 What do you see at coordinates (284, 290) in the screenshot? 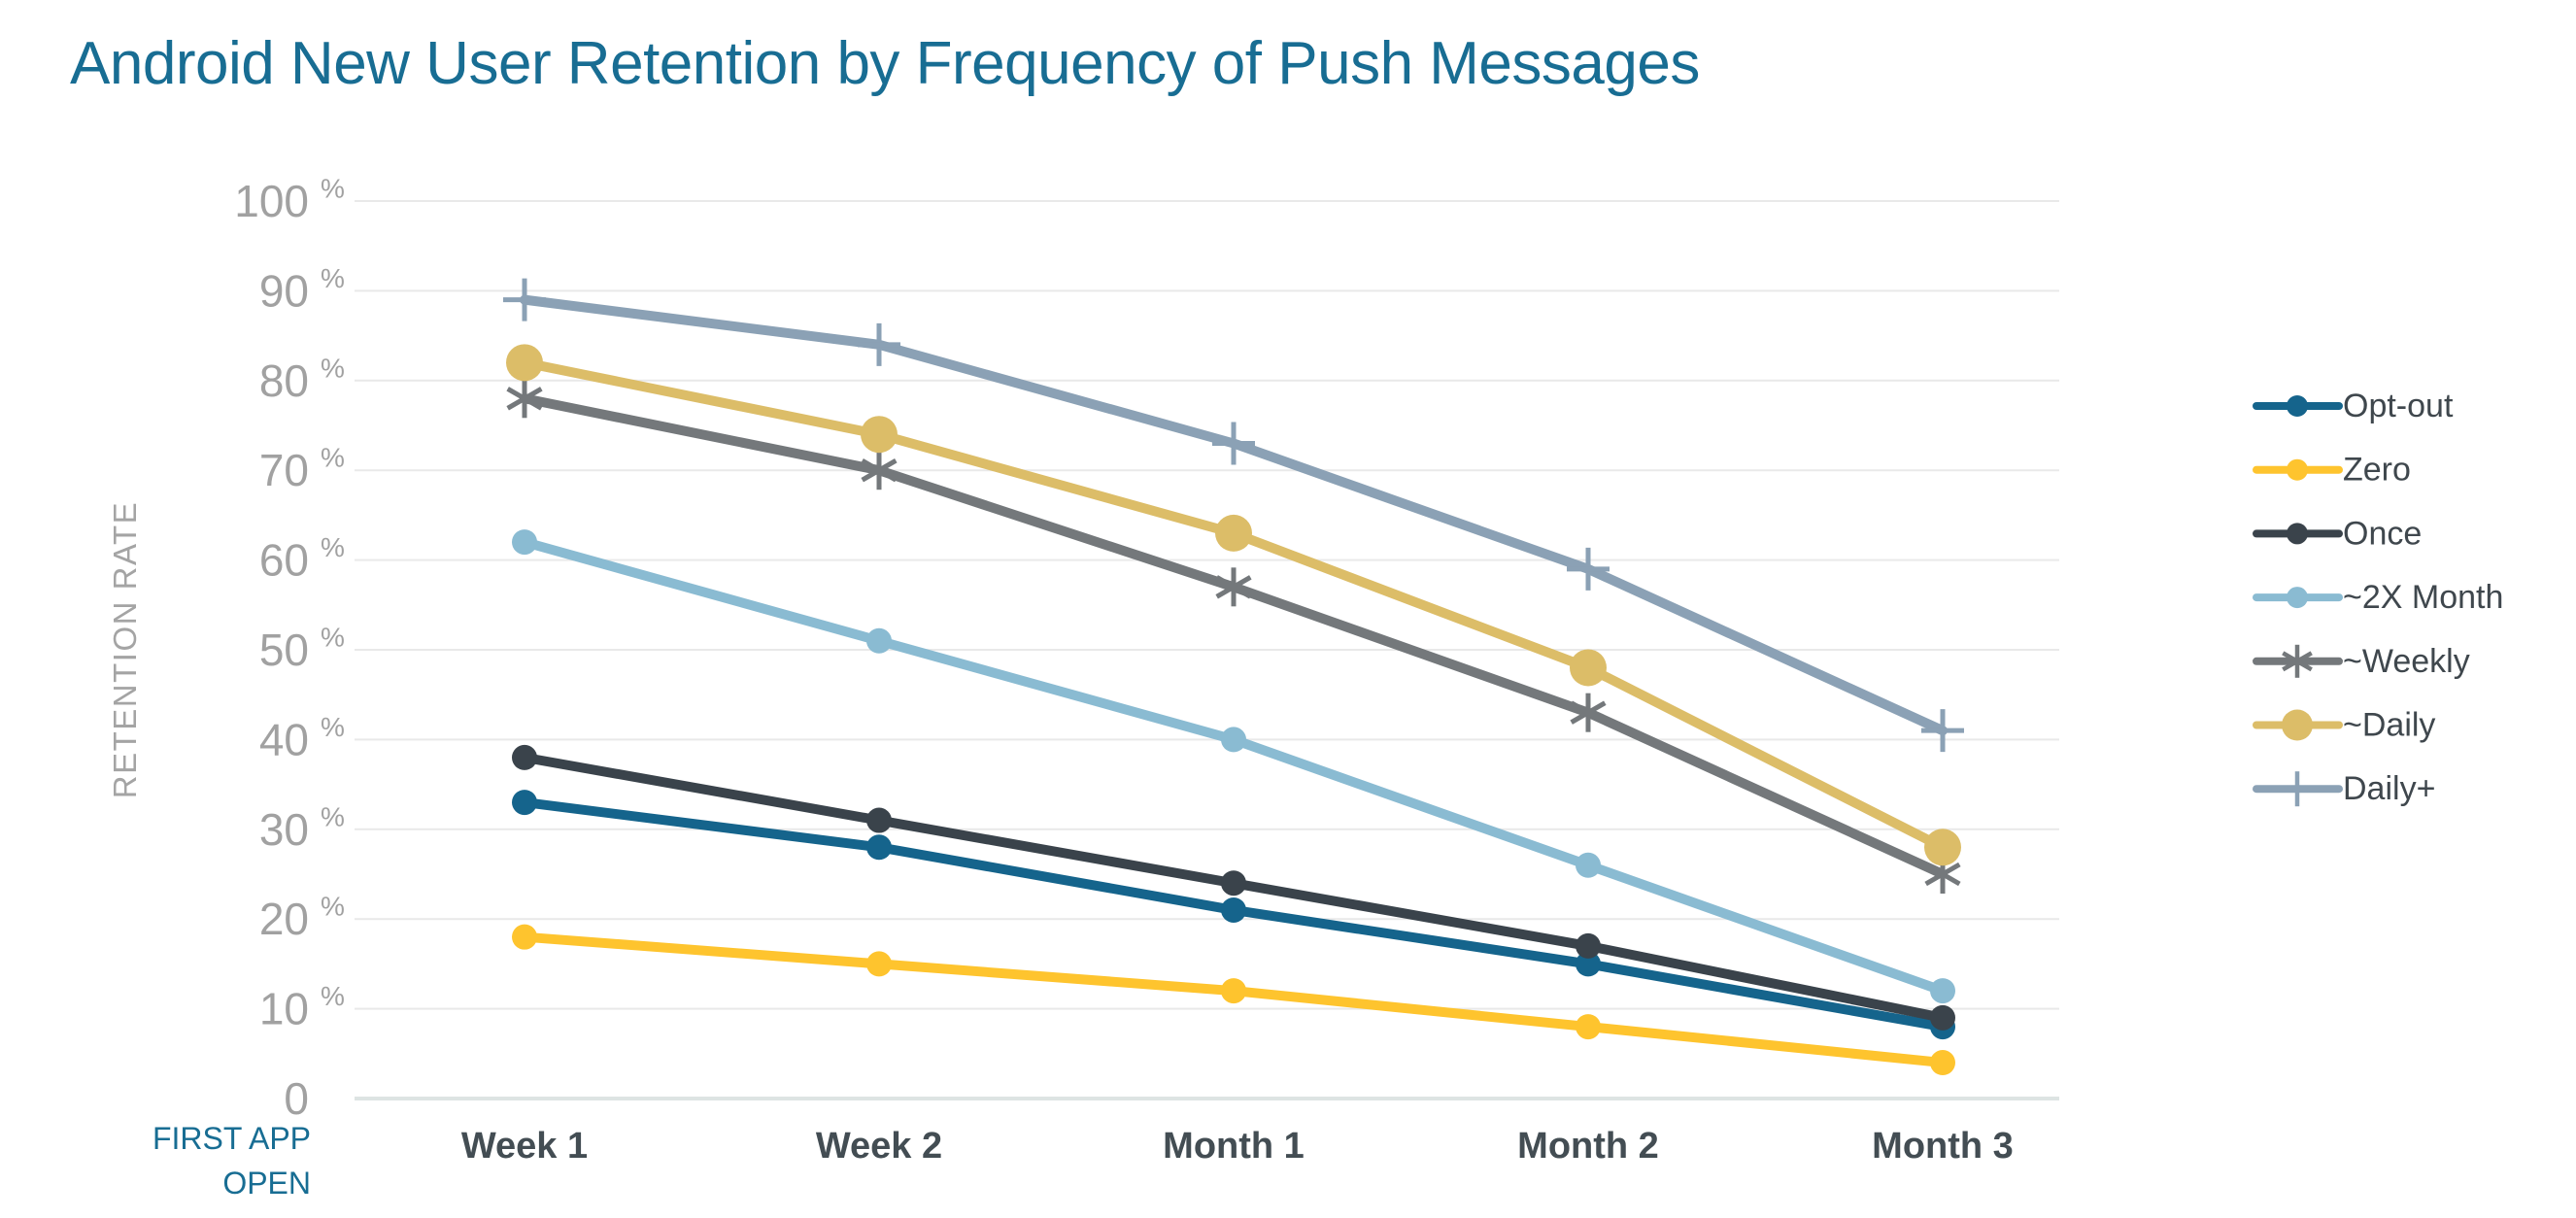
I see `y-tick-label-90: 90` at bounding box center [284, 290].